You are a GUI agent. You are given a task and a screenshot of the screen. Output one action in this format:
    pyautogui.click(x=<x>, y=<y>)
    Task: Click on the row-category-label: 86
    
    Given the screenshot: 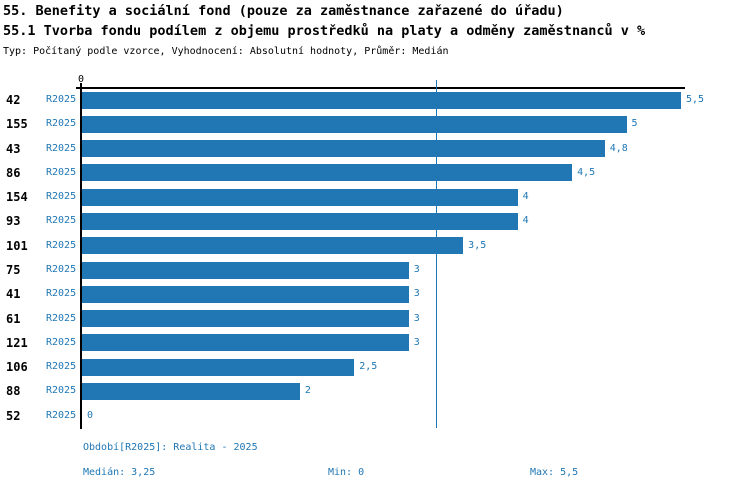 What is the action you would take?
    pyautogui.click(x=13, y=172)
    